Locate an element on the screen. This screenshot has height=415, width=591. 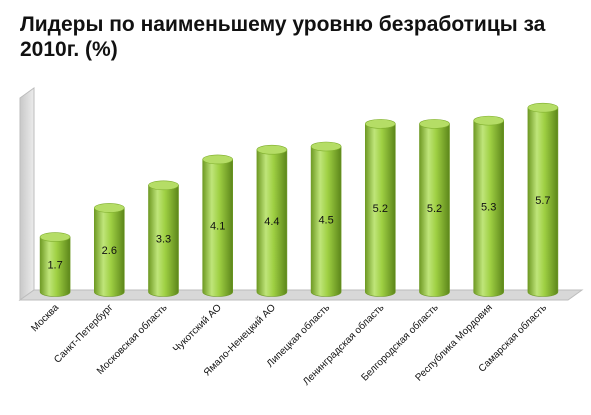
data-label: 5.7 is located at coordinates (542, 201).